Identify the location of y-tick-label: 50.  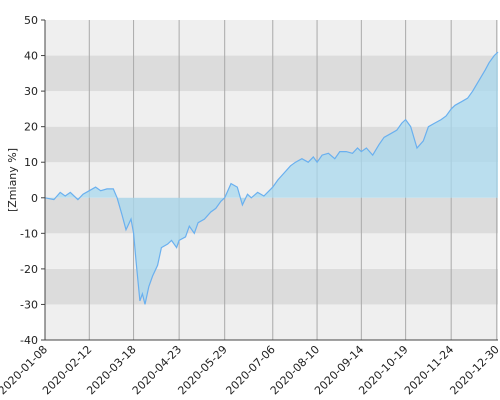
(31, 20).